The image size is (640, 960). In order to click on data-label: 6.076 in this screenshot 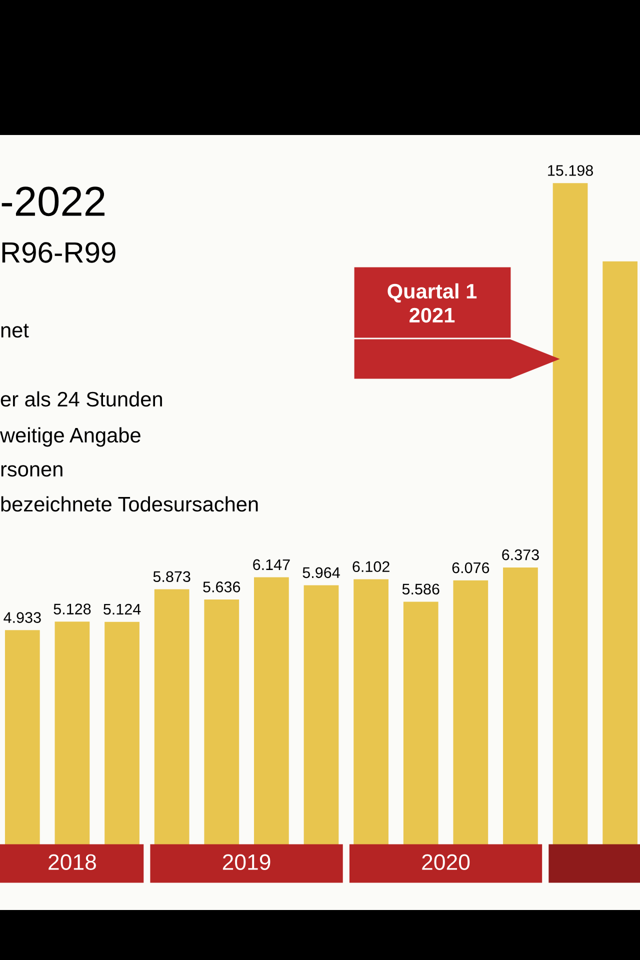, I will do `click(471, 568)`.